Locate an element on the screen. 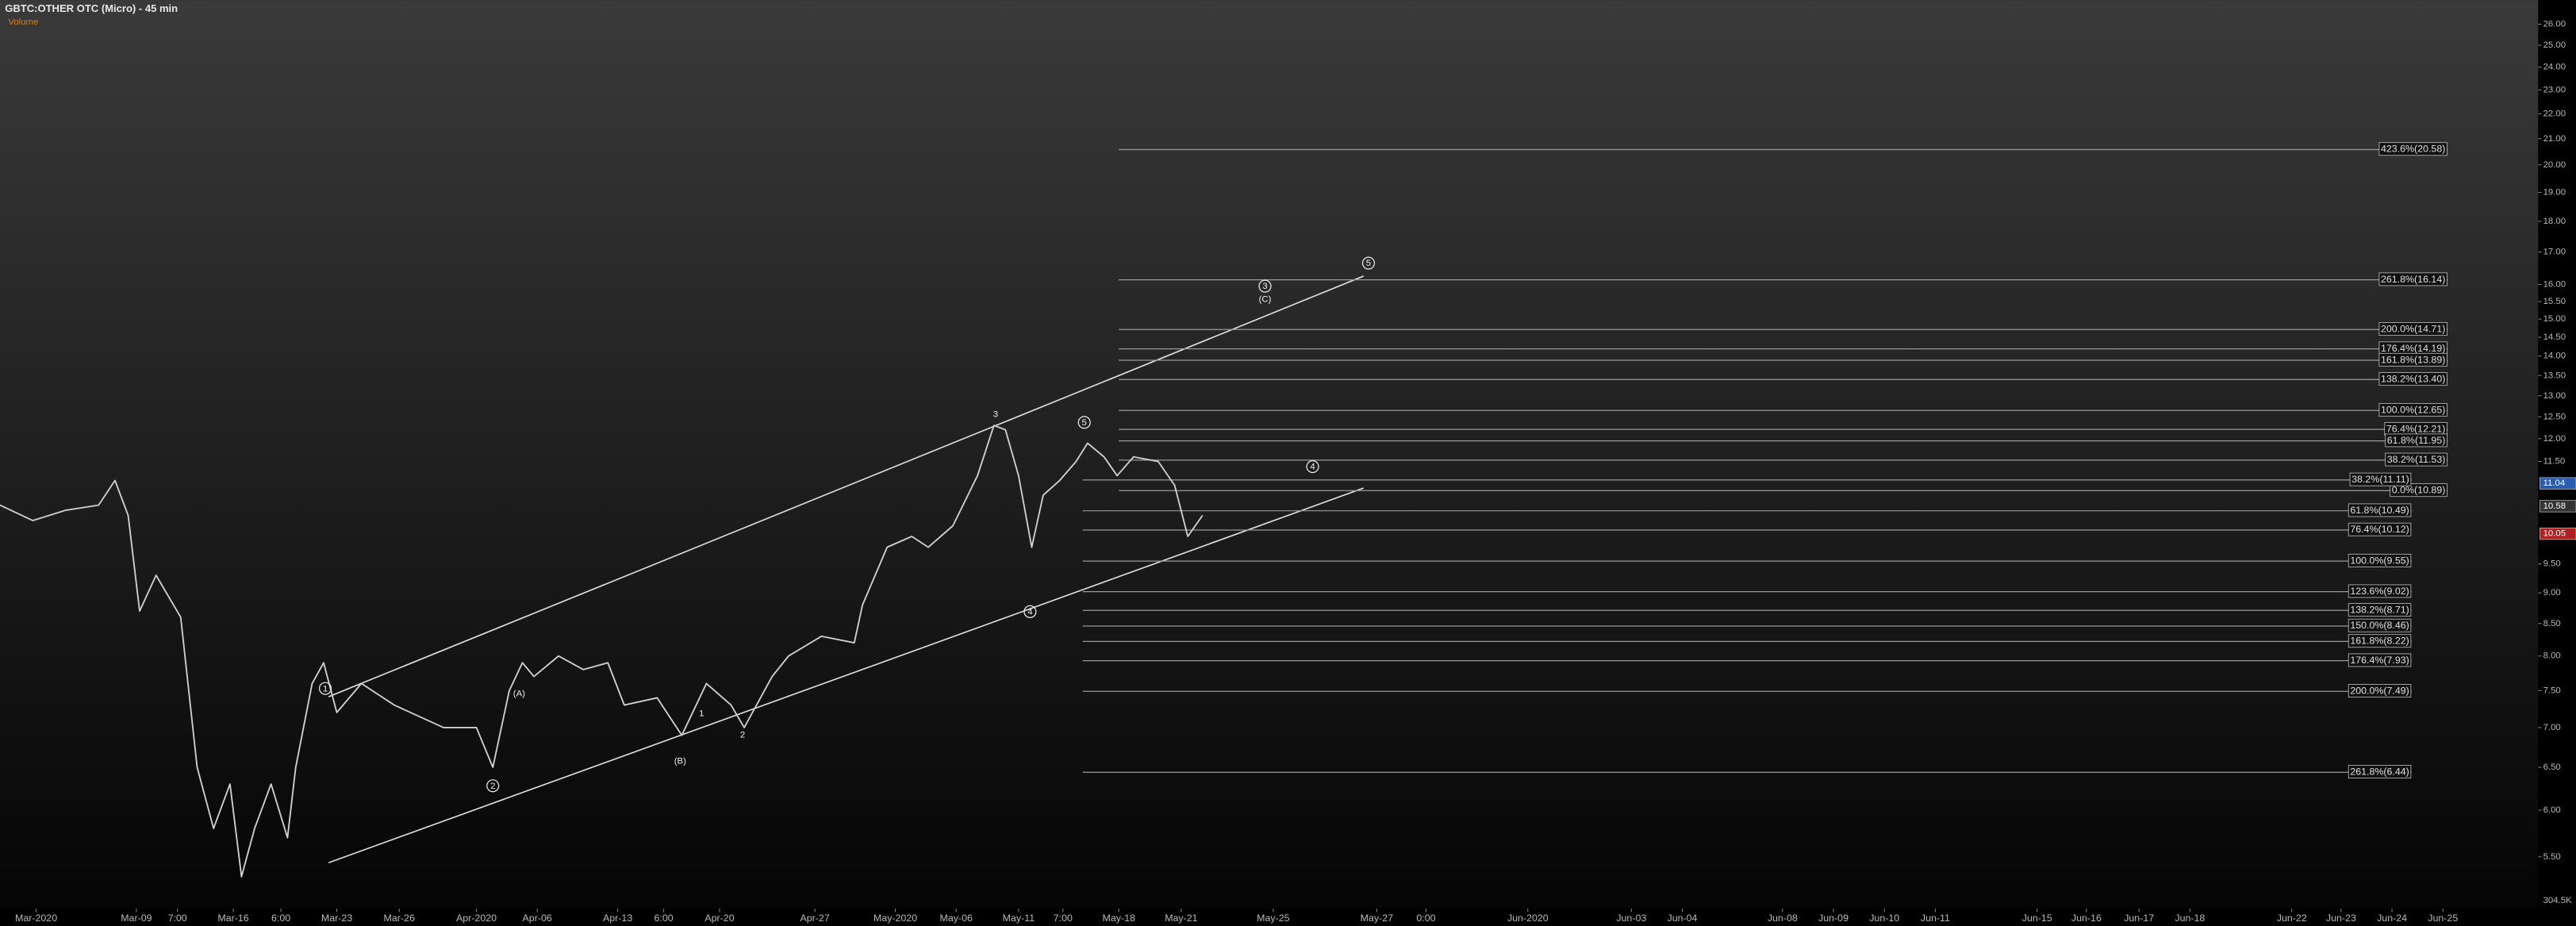 The height and width of the screenshot is (926, 2576). wave-label: (A) is located at coordinates (519, 694).